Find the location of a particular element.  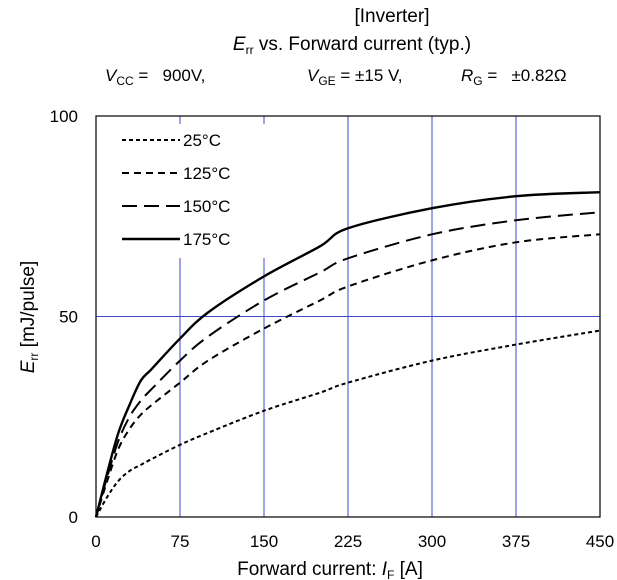

condition-rg-subscript: G is located at coordinates (477, 81).